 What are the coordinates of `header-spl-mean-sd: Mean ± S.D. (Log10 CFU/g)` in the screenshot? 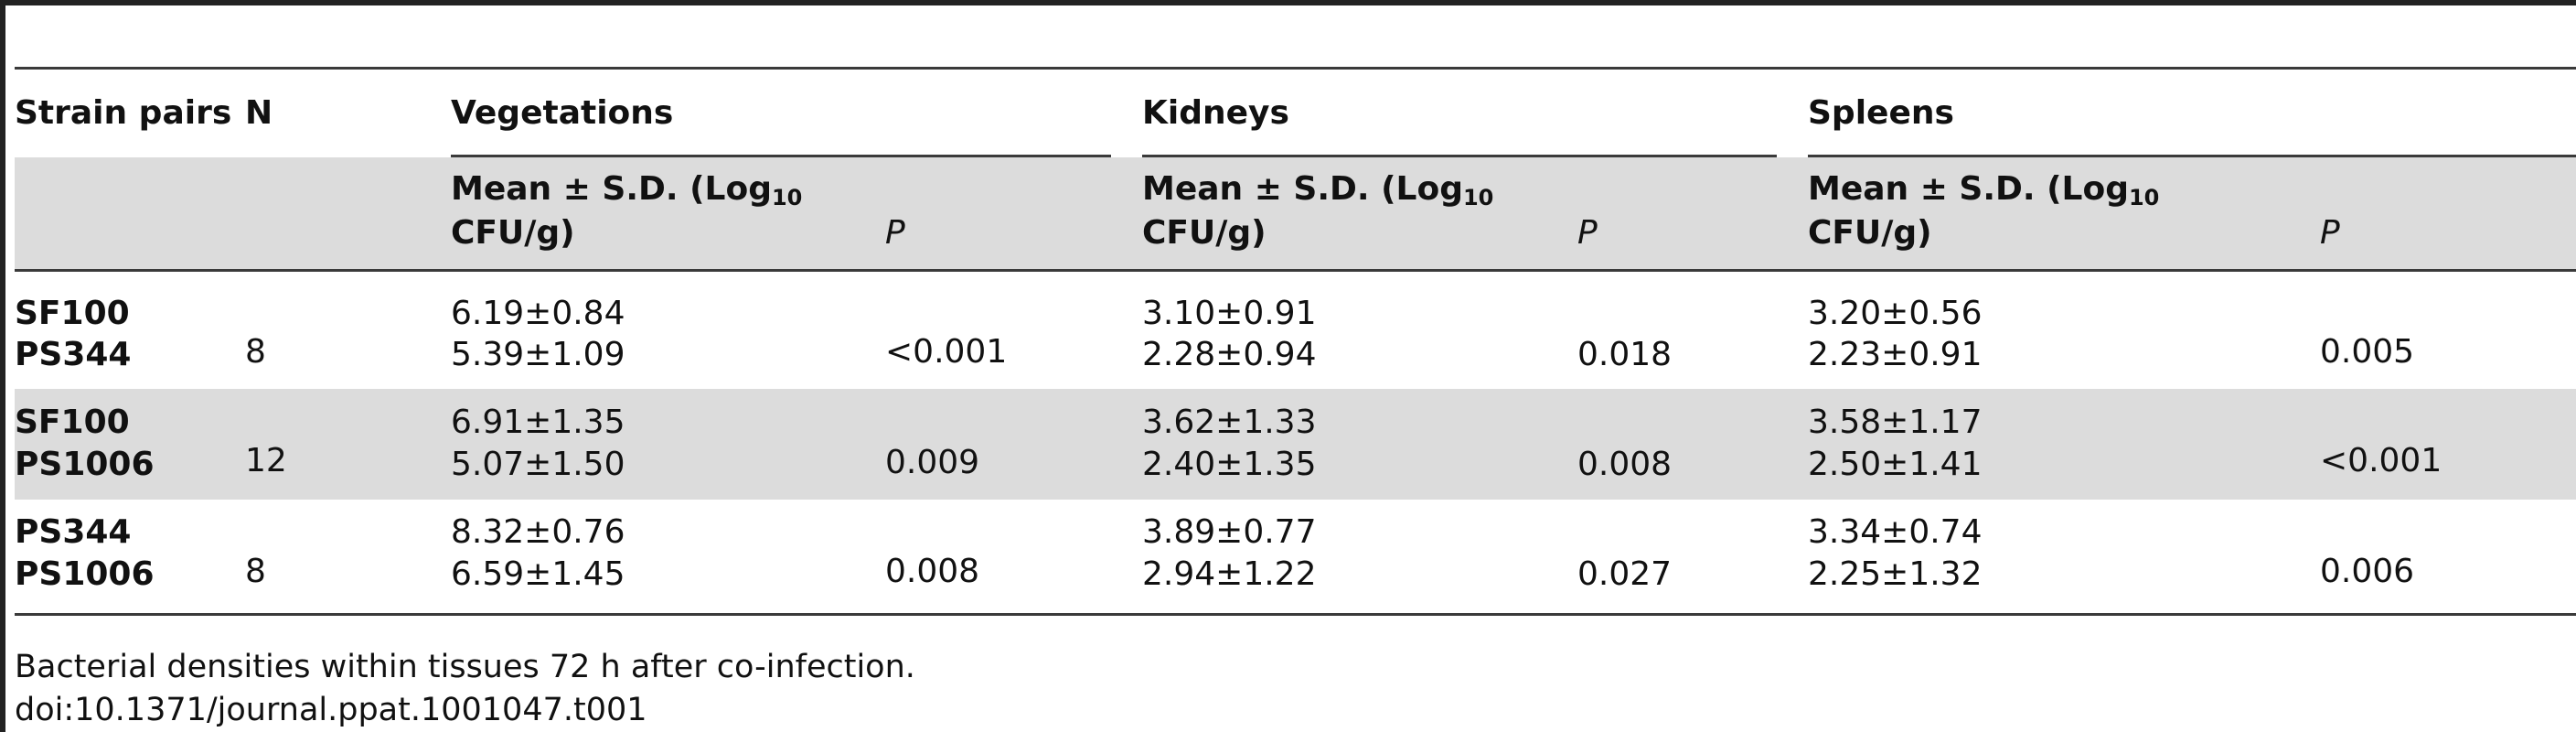 It's located at (1984, 211).